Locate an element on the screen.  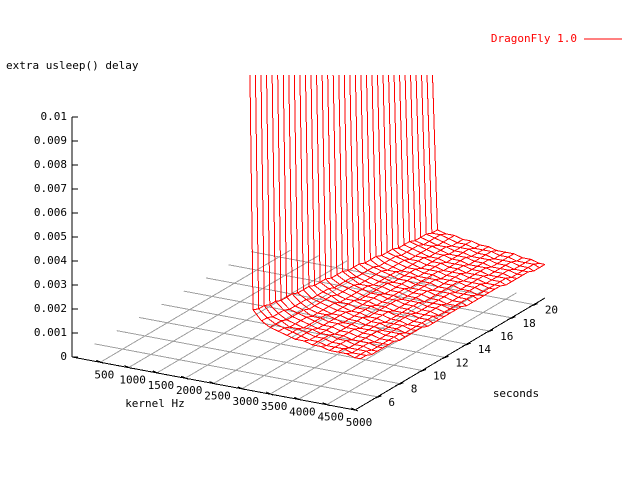
x-tick-label: 2000 is located at coordinates (189, 390).